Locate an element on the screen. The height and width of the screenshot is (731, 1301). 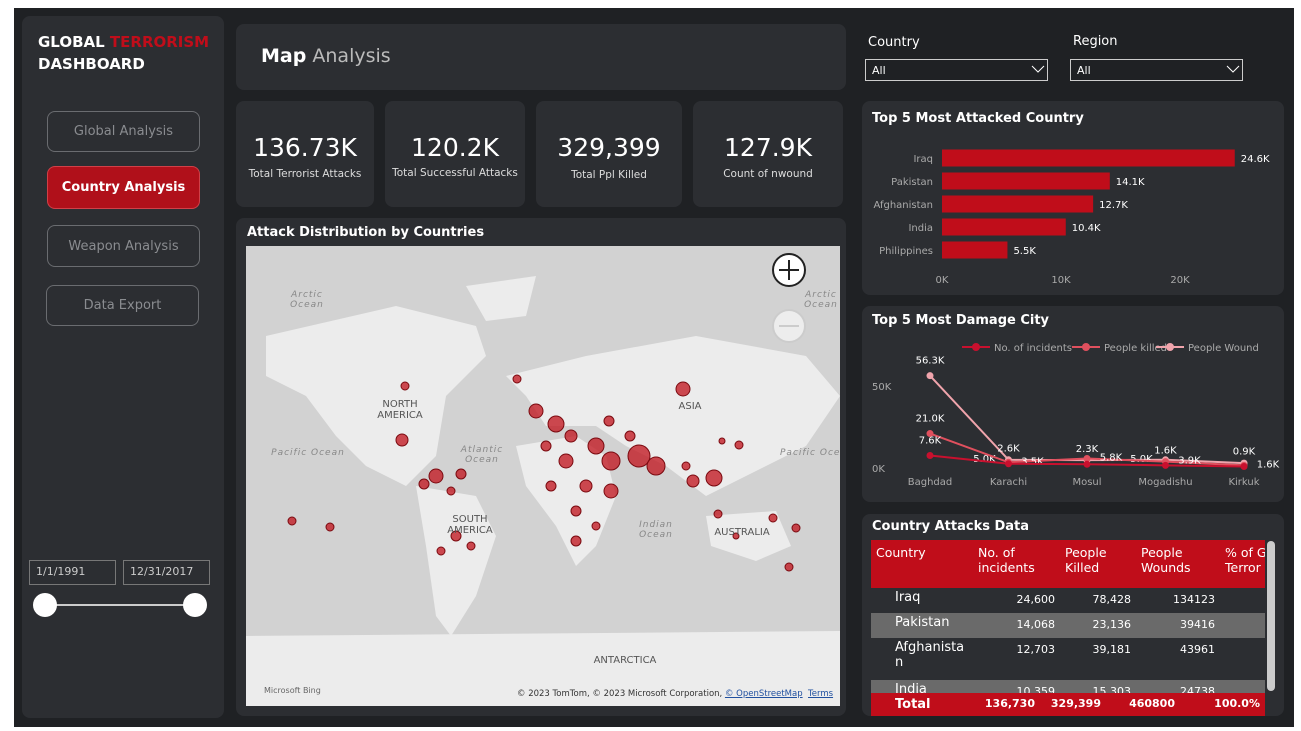
header-bold: Map is located at coordinates (284, 56).